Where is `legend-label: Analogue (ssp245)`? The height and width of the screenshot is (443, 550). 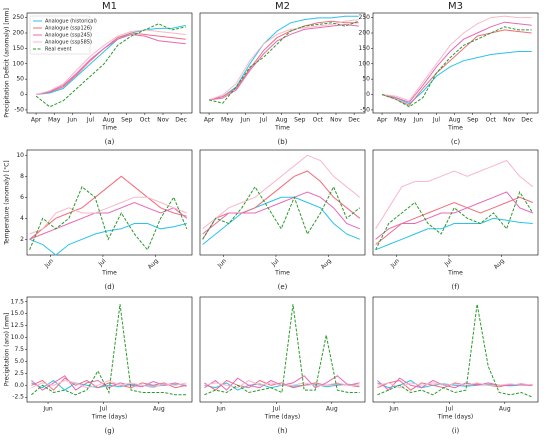
legend-label: Analogue (ssp245) is located at coordinates (68, 36).